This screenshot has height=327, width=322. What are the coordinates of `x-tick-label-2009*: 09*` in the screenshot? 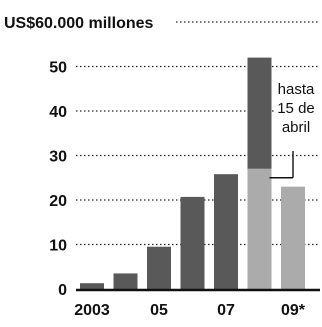 It's located at (293, 310).